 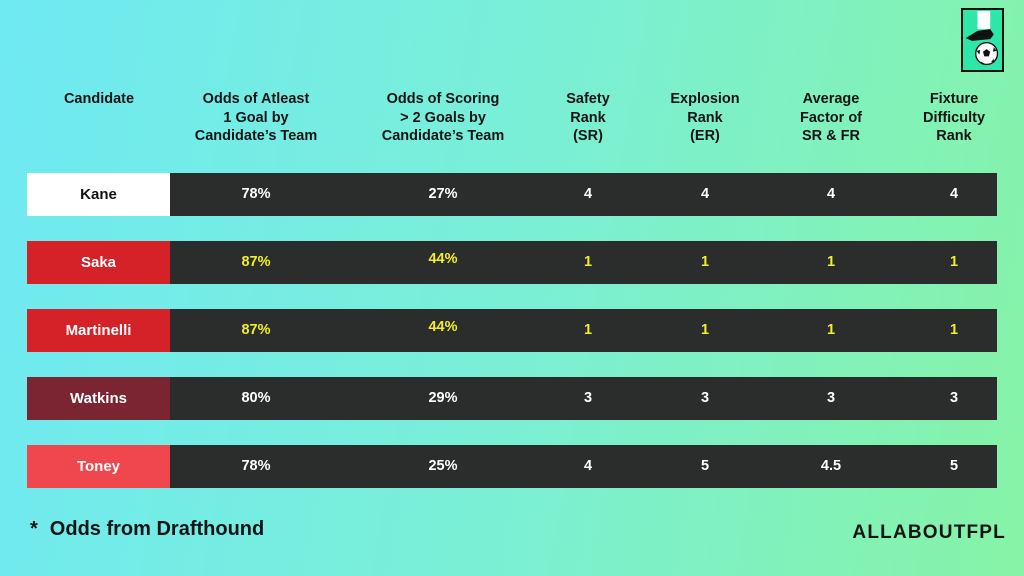 I want to click on table-cell: 4.5, so click(x=831, y=466).